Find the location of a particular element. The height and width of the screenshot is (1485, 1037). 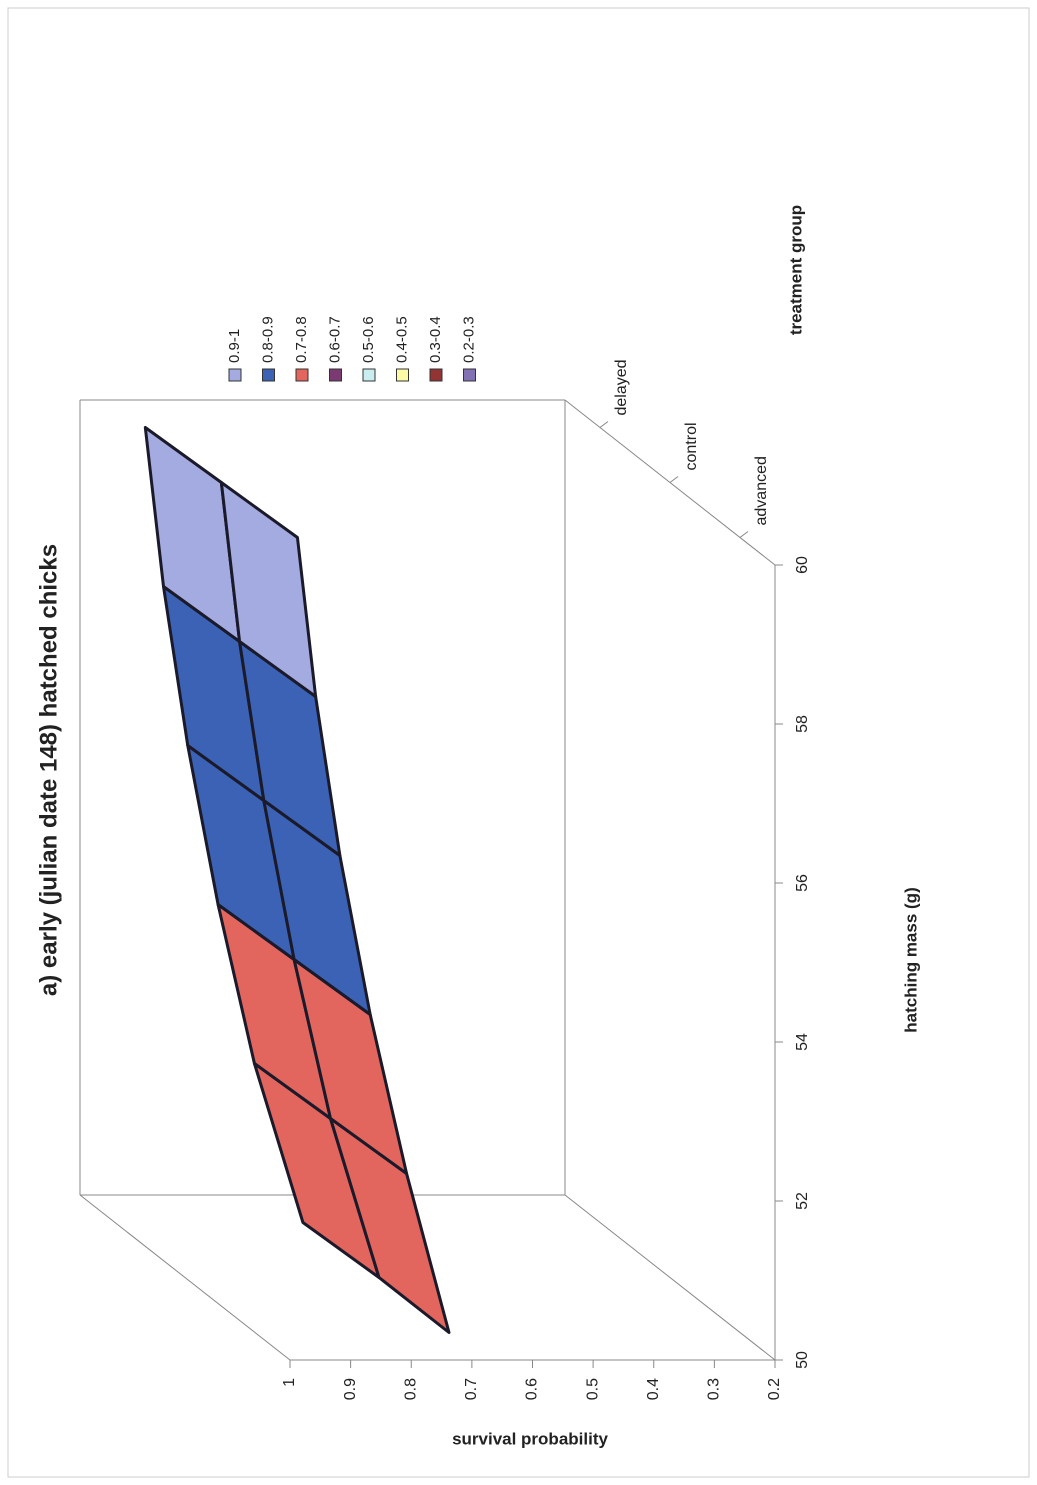

y-tick-label: 1 is located at coordinates (289, 1382).